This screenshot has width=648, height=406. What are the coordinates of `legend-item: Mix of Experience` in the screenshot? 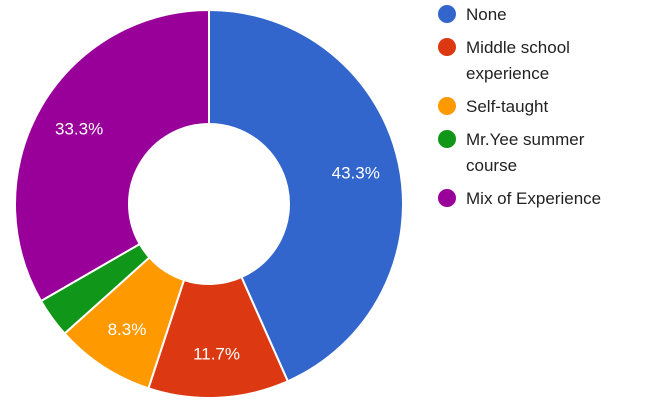 It's located at (541, 199).